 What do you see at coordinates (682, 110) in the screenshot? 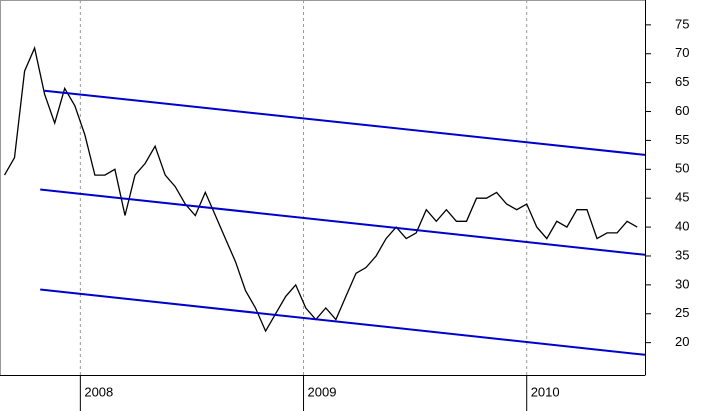
I see `y-tick-label: 60` at bounding box center [682, 110].